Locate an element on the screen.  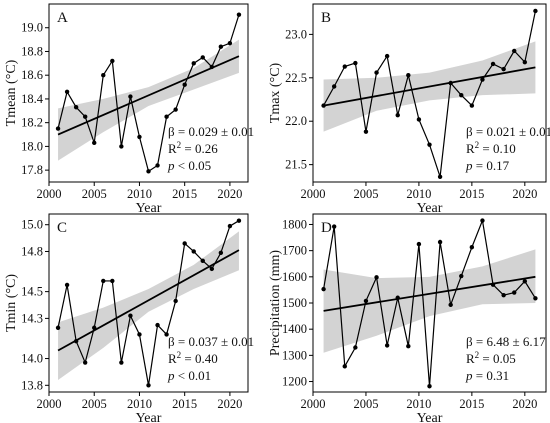
stat-p: p < 0.01 is located at coordinates (189, 375).